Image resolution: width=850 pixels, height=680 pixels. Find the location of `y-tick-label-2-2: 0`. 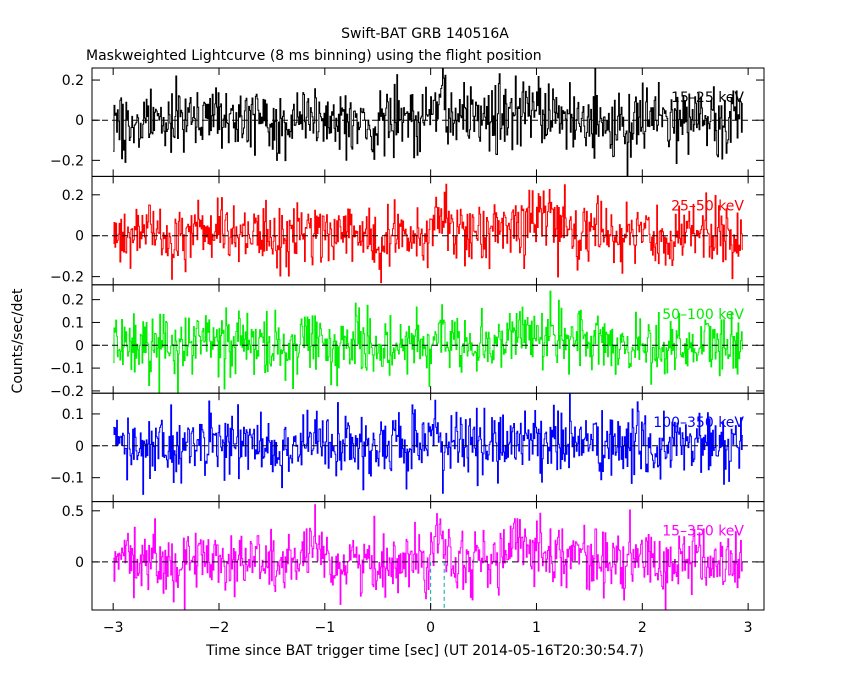

y-tick-label-2-2: 0 is located at coordinates (79, 237).